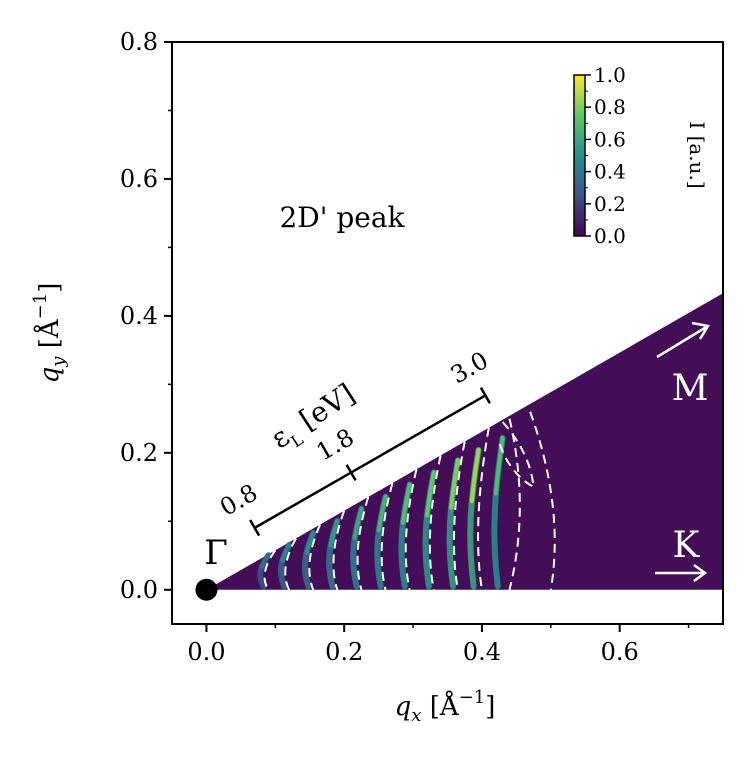 The image size is (749, 758). I want to click on m-direction-arrow, so click(682, 341).